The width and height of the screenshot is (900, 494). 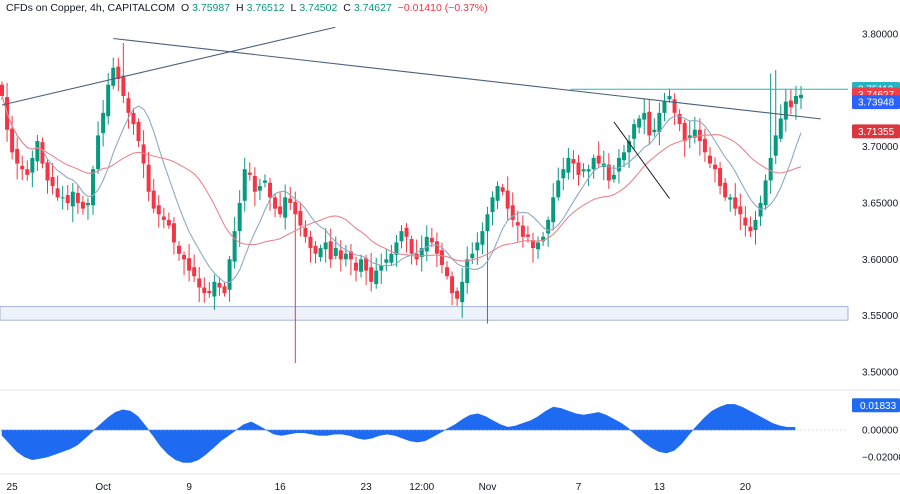 I want to click on high-label: H, so click(x=240, y=8).